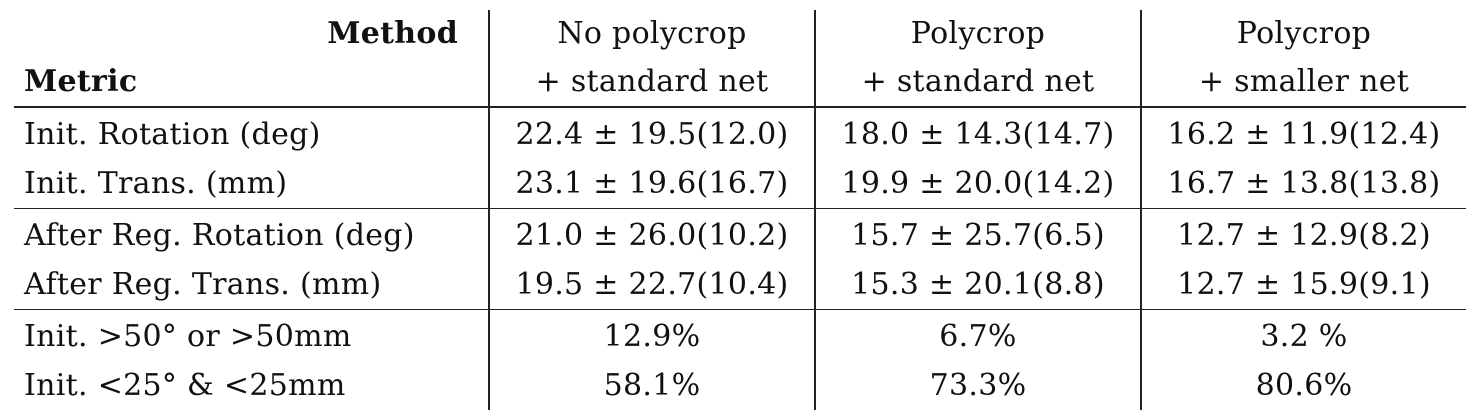  I want to click on value-cell: 15.3 ± 20.1(8.8), so click(977, 285).